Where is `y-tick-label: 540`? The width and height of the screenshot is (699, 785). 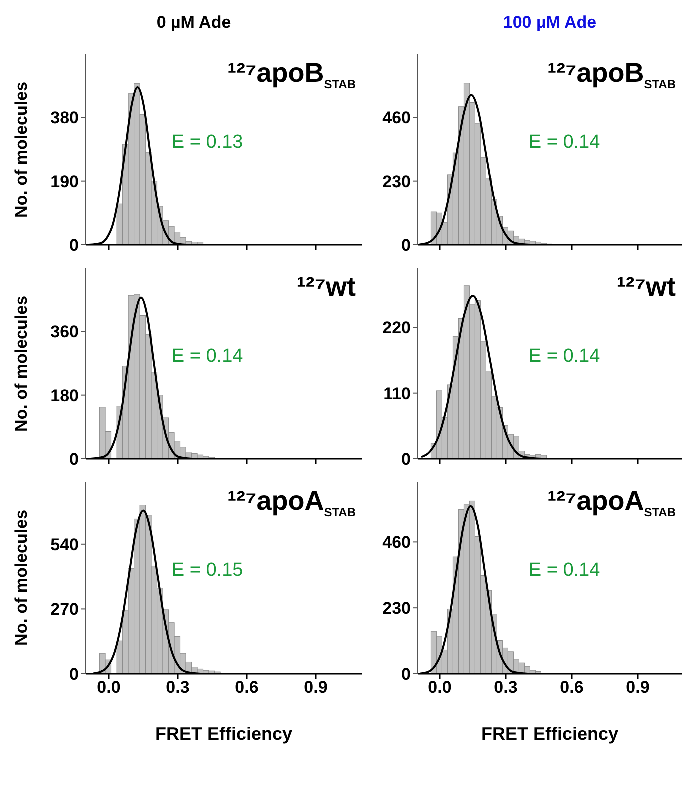
y-tick-label: 540 is located at coordinates (64, 544).